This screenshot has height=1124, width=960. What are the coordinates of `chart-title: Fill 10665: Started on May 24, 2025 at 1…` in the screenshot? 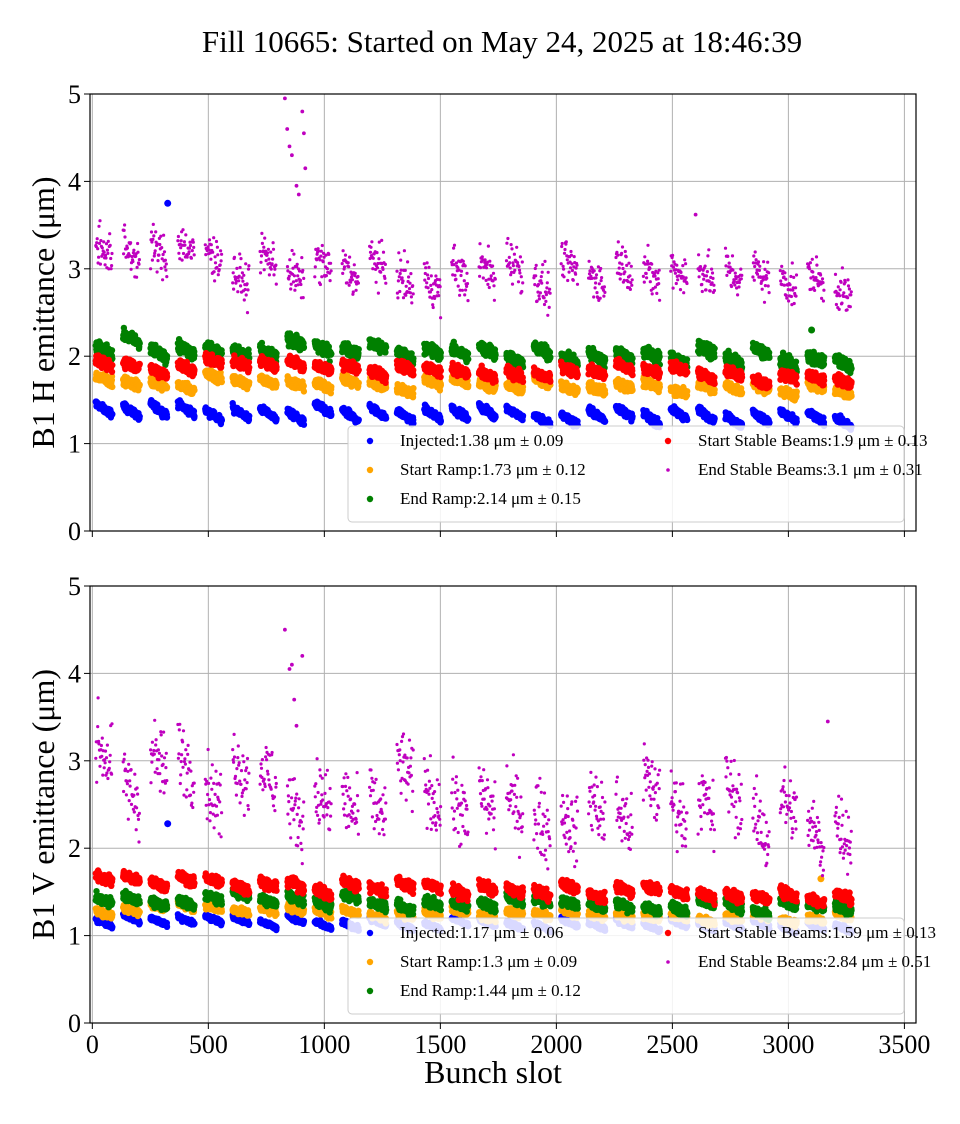 It's located at (502, 41).